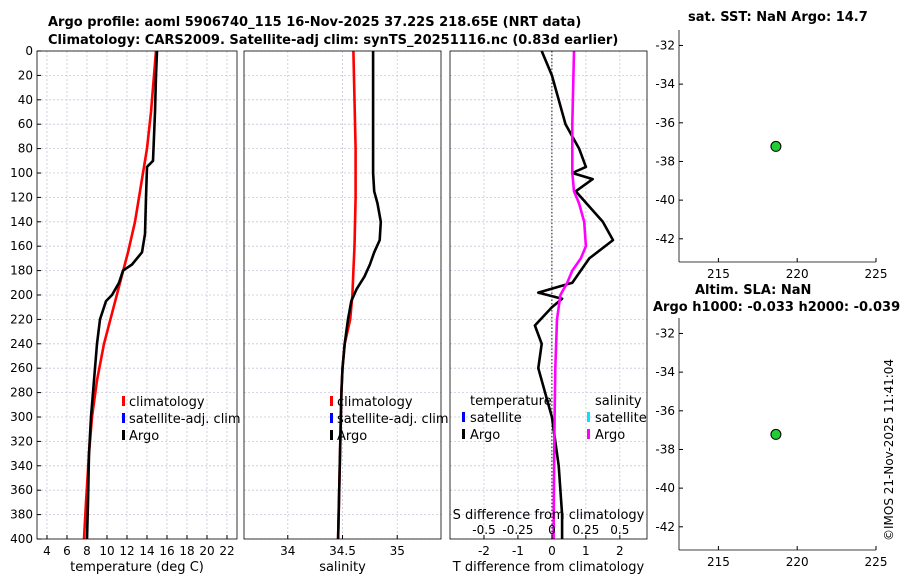 Image resolution: width=900 pixels, height=580 pixels. What do you see at coordinates (665, 84) in the screenshot?
I see `sst-map-ytick-label: -34` at bounding box center [665, 84].